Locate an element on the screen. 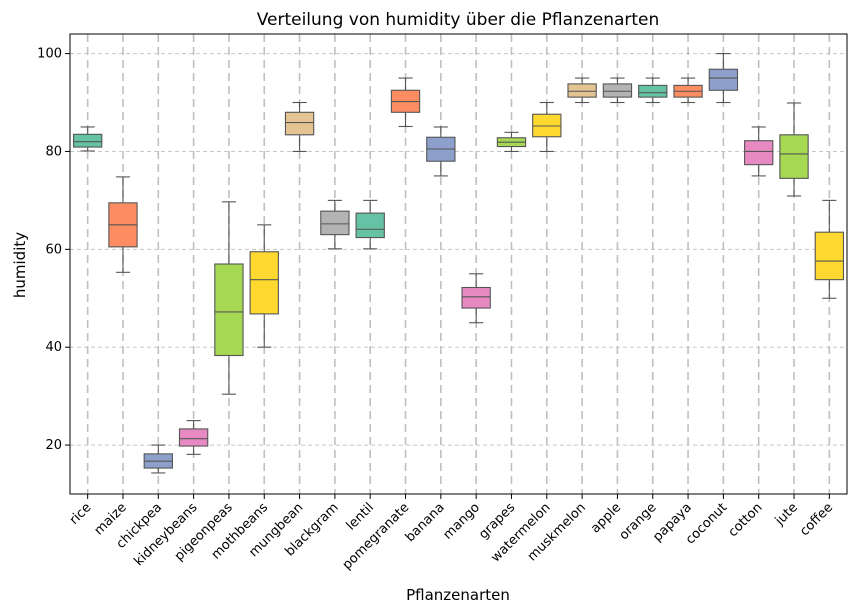  box-muskmelon is located at coordinates (582, 90).